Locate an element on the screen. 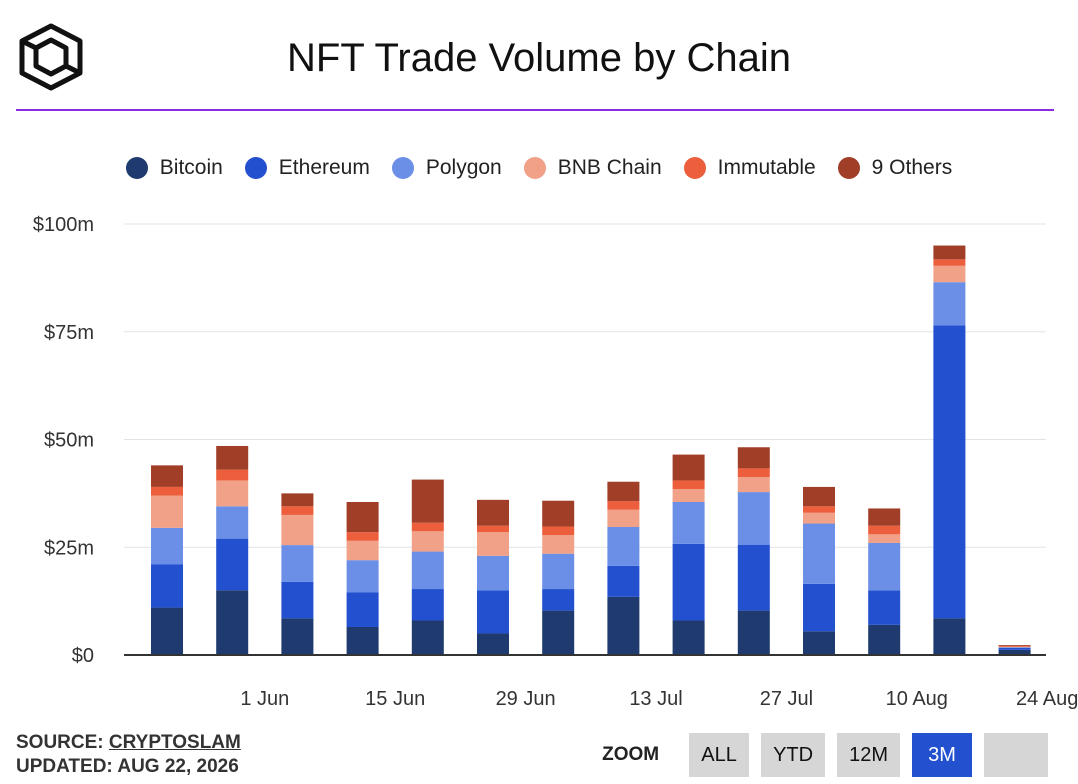  zoom-controls: ZOOM ALL YTD 12M 3M is located at coordinates (825, 755).